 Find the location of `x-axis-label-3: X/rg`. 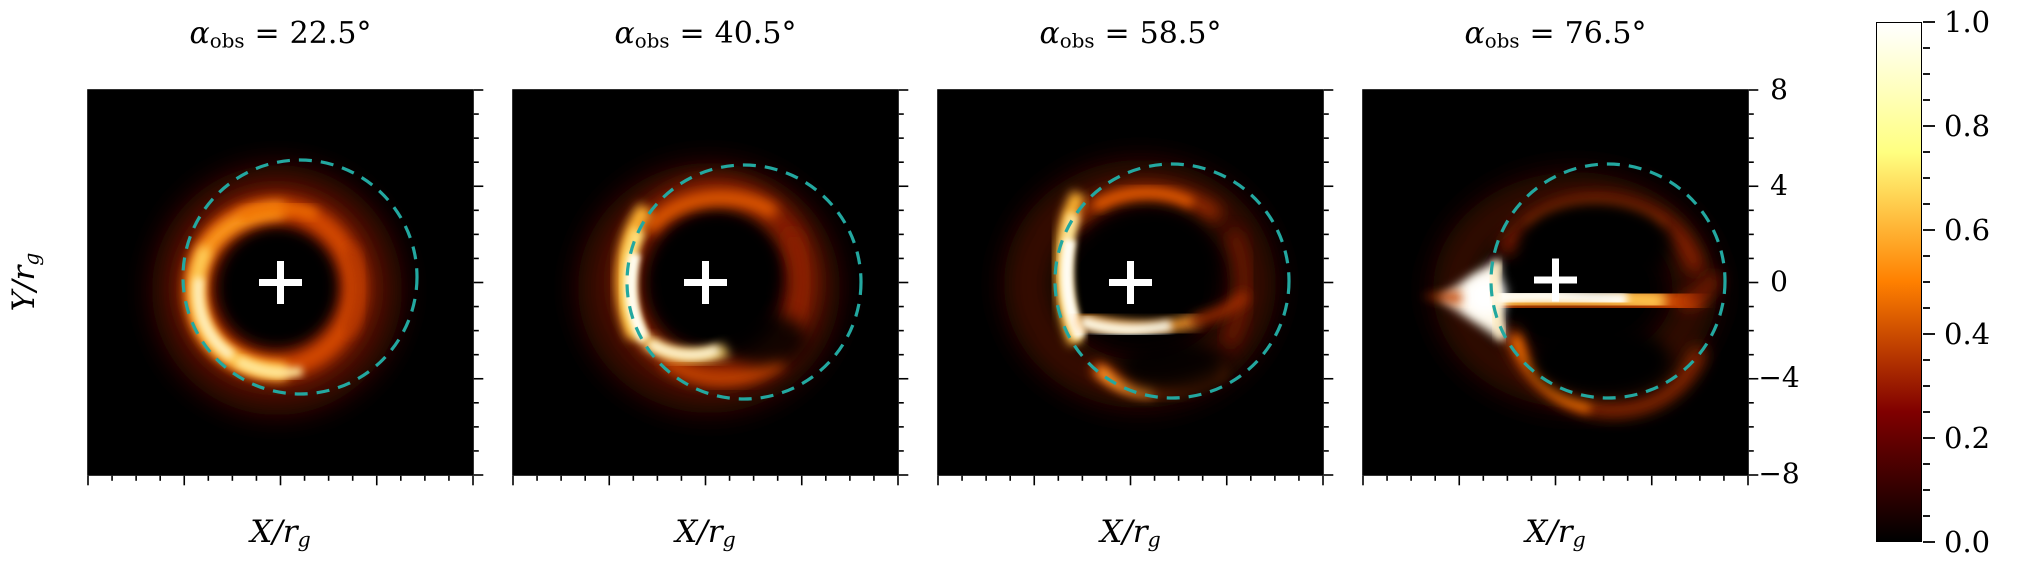

x-axis-label-3: X/rg is located at coordinates (1130, 533).